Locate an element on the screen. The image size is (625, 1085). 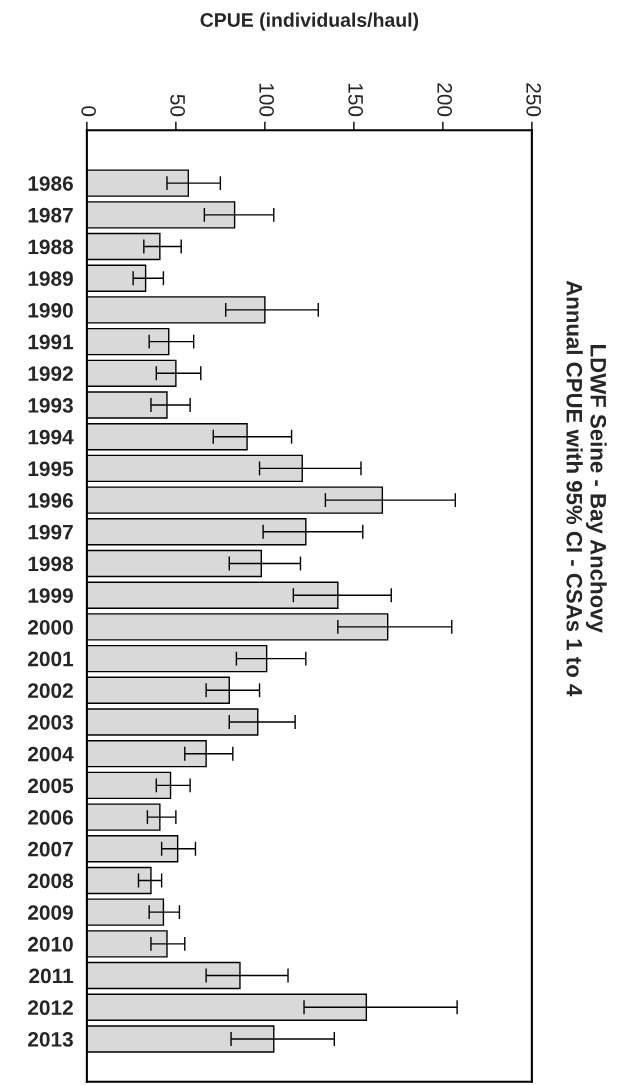
y-tick-label: 2011 is located at coordinates (51, 976).